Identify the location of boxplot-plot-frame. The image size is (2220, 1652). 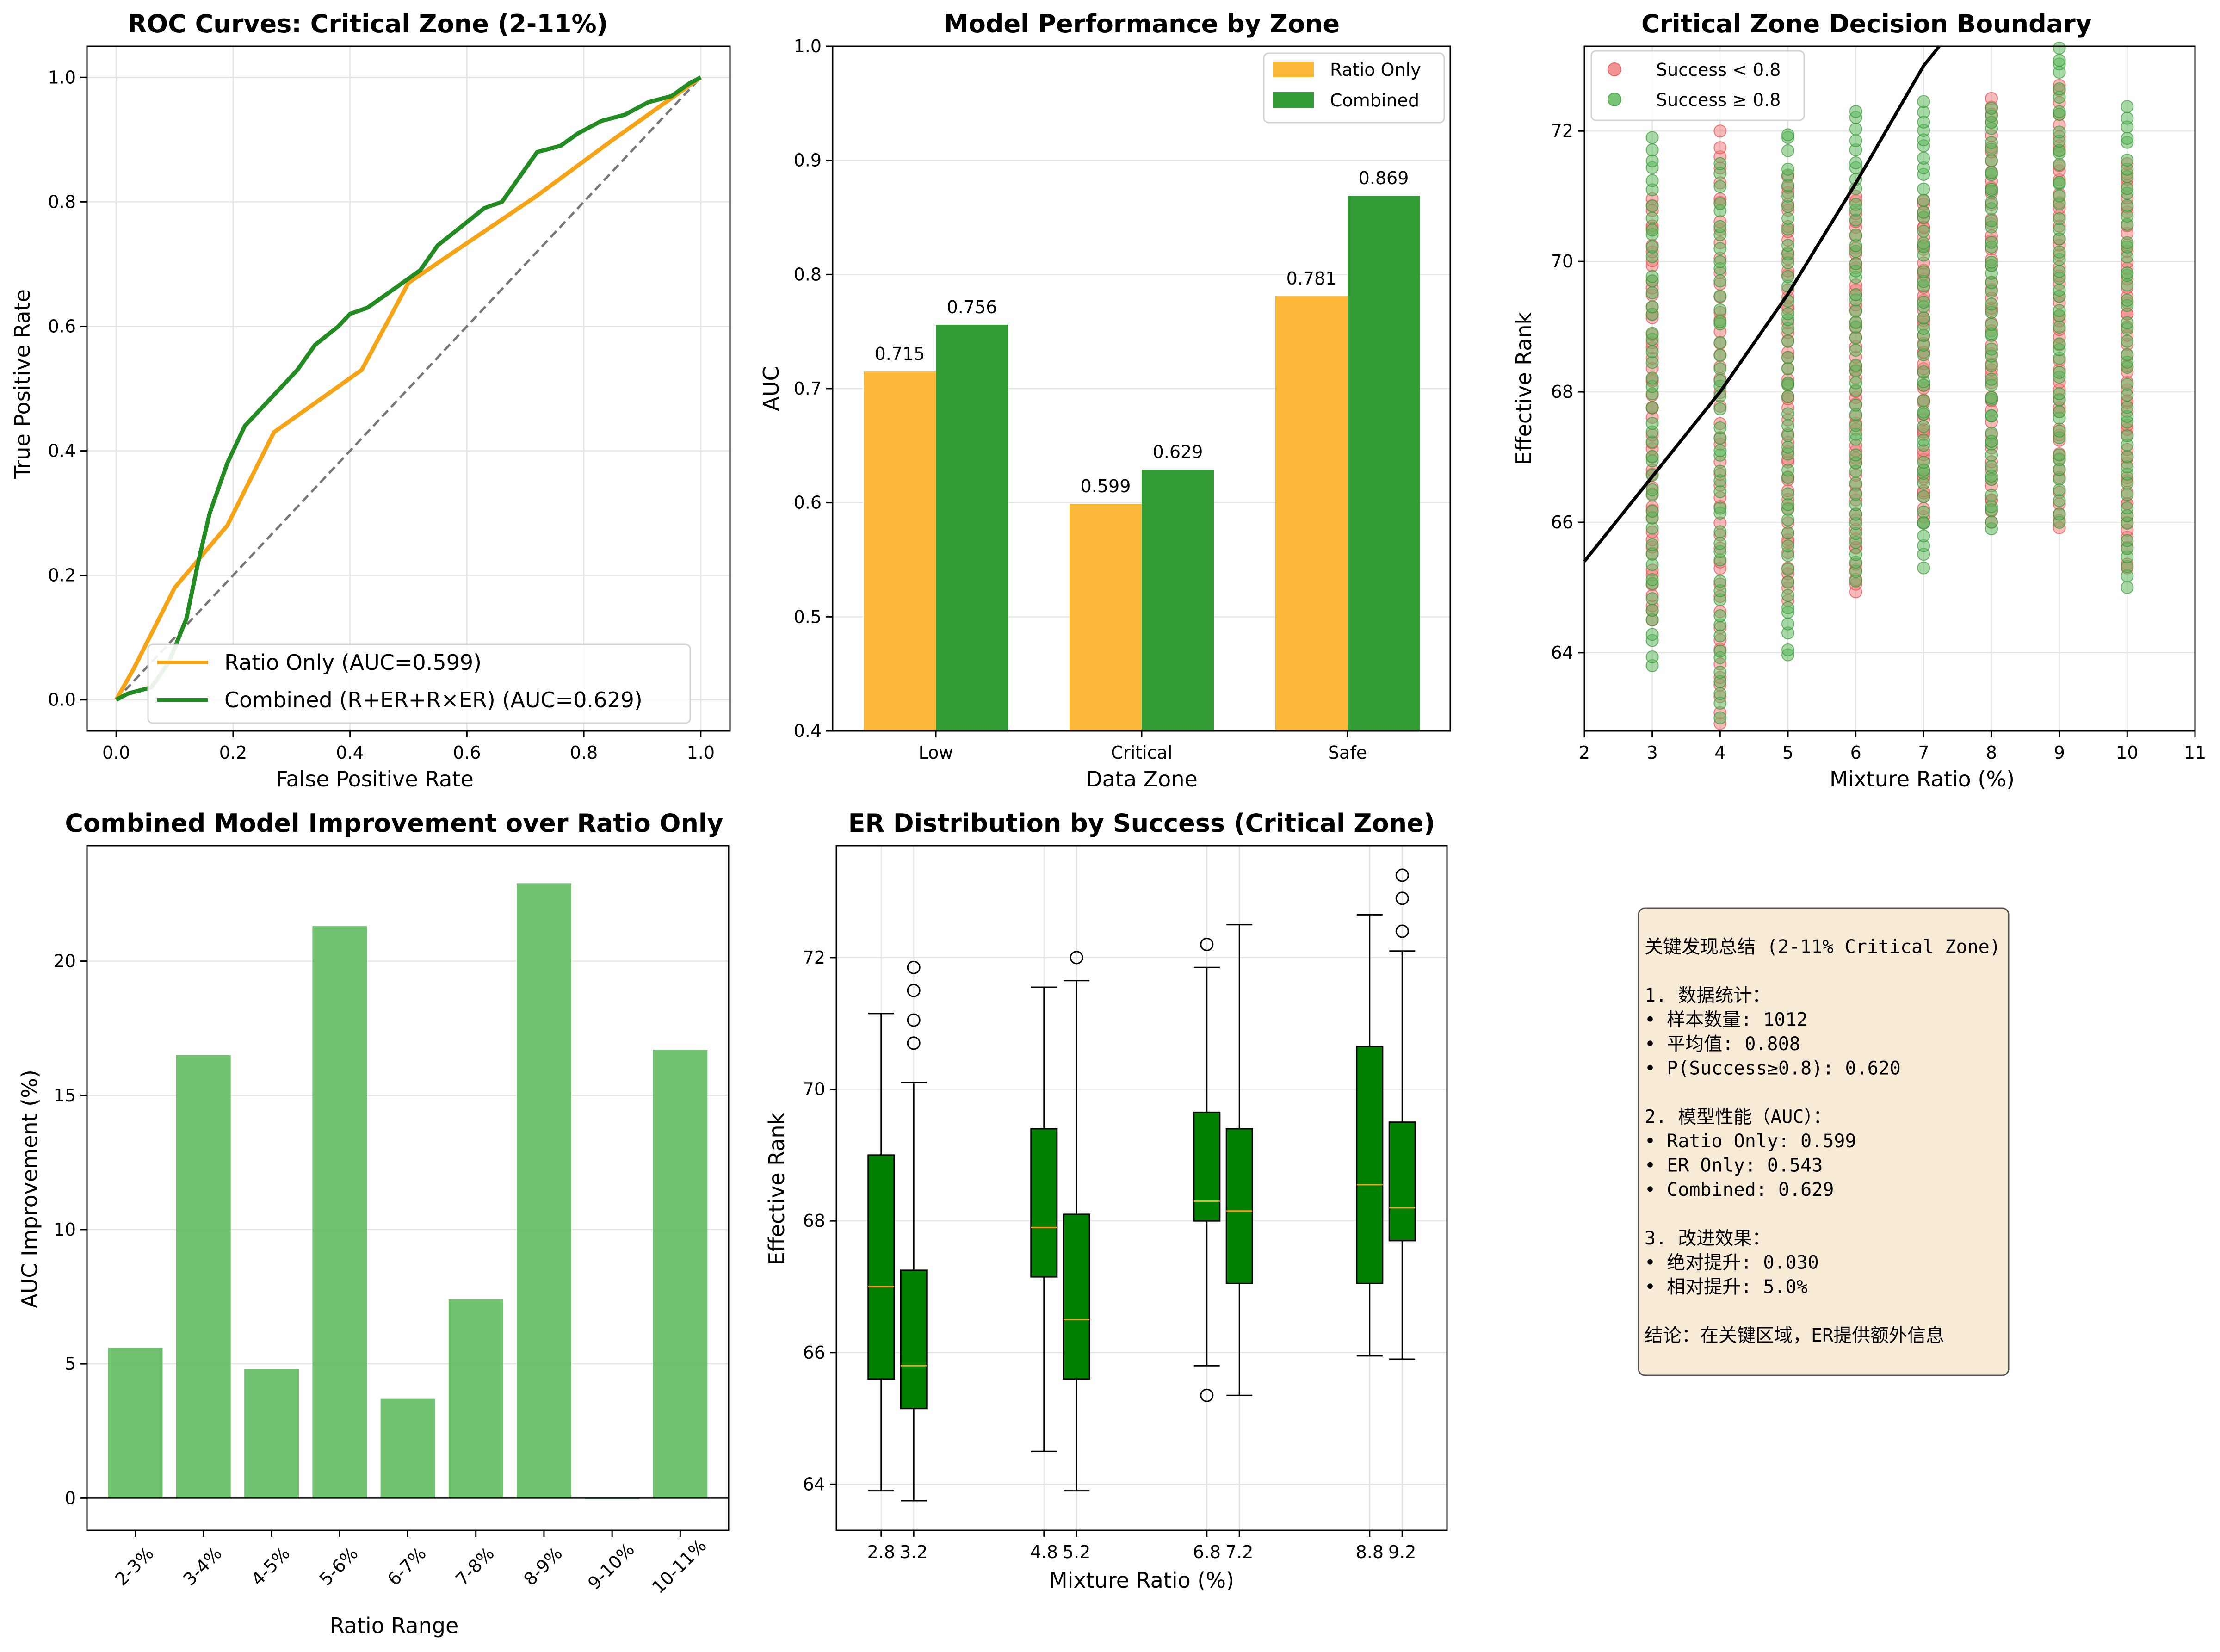
(1141, 1188).